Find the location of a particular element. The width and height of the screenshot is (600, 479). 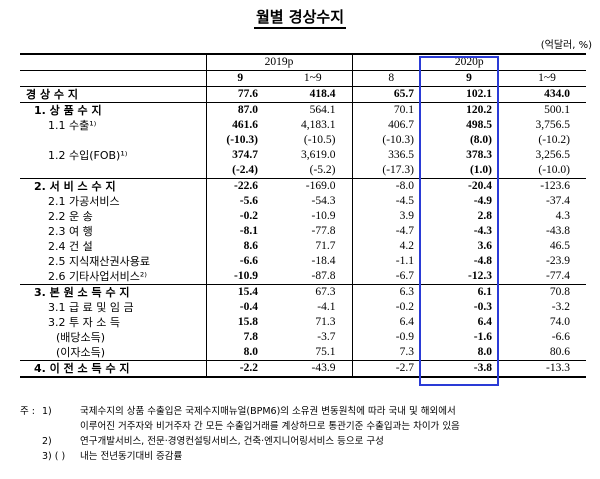

row-label: 2.2 운 송 is located at coordinates (70, 216).